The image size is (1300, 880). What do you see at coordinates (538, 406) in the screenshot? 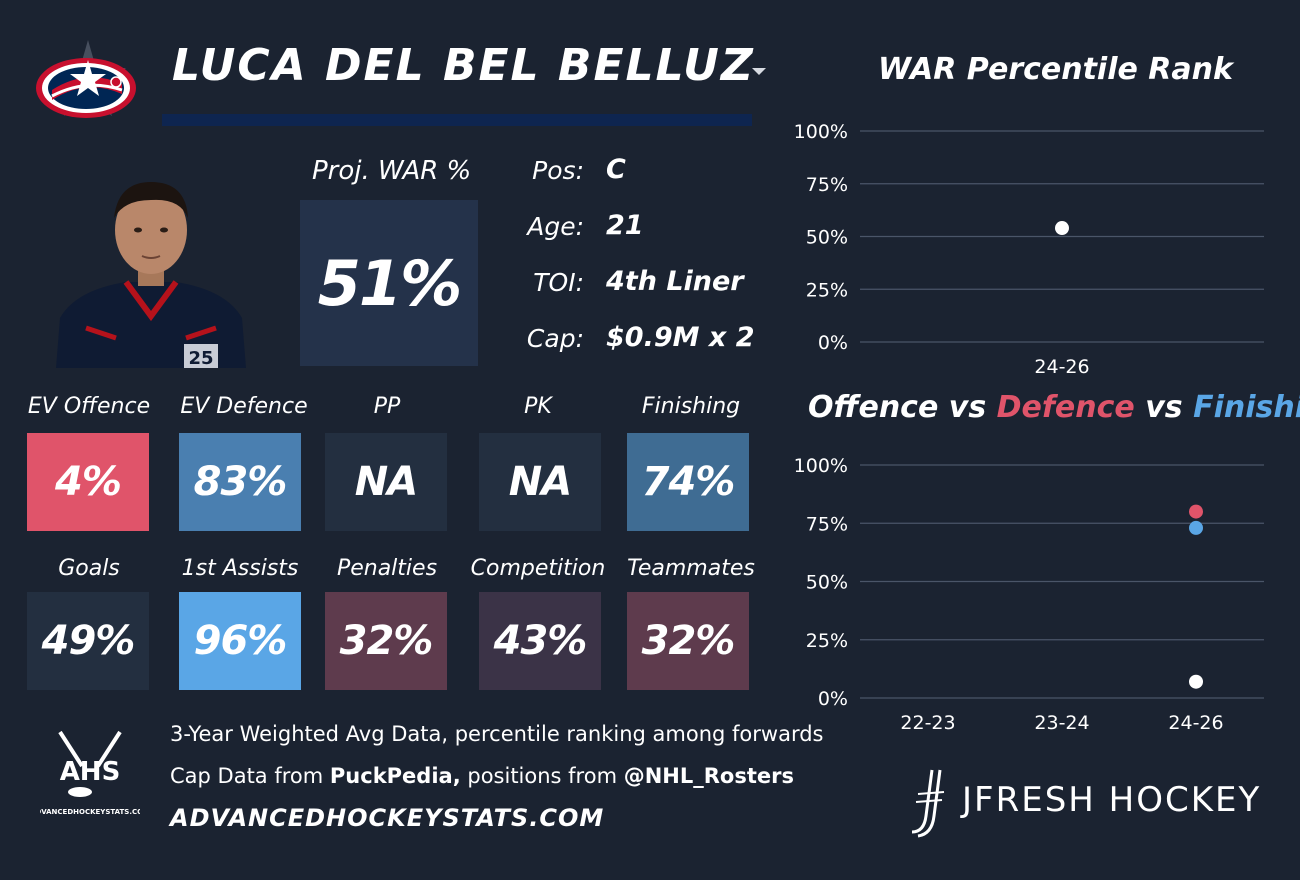
I see `stat-label-pk: PK` at bounding box center [538, 406].